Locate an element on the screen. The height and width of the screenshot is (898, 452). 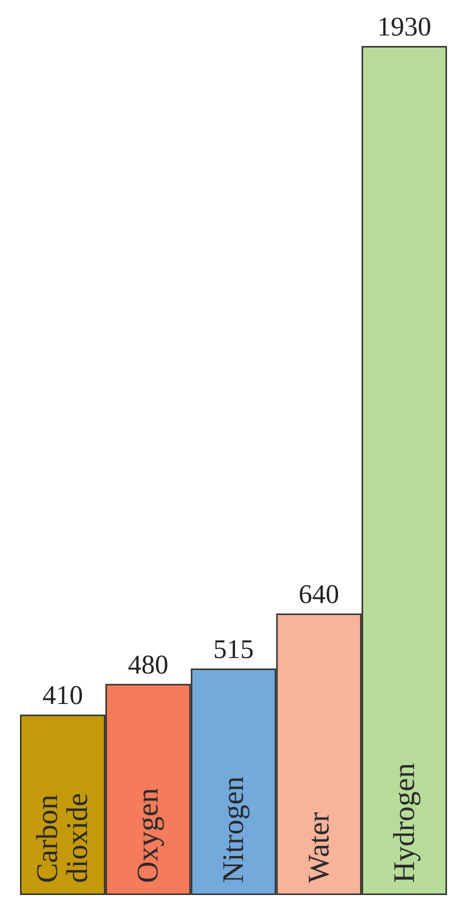
x-tick-label: Nitrogen is located at coordinates (233, 829).